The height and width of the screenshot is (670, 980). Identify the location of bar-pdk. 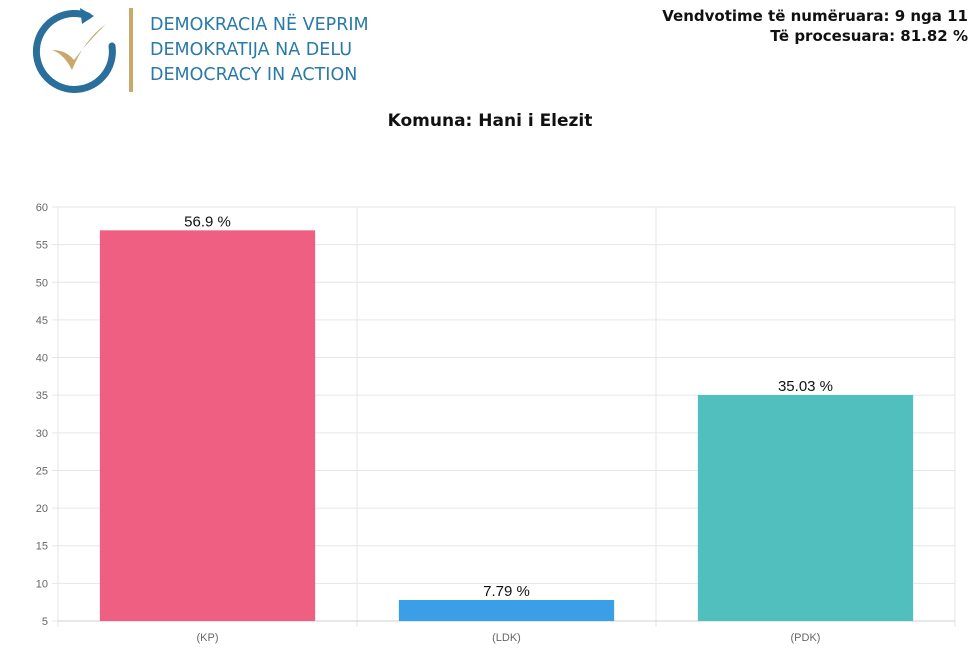
(805, 507).